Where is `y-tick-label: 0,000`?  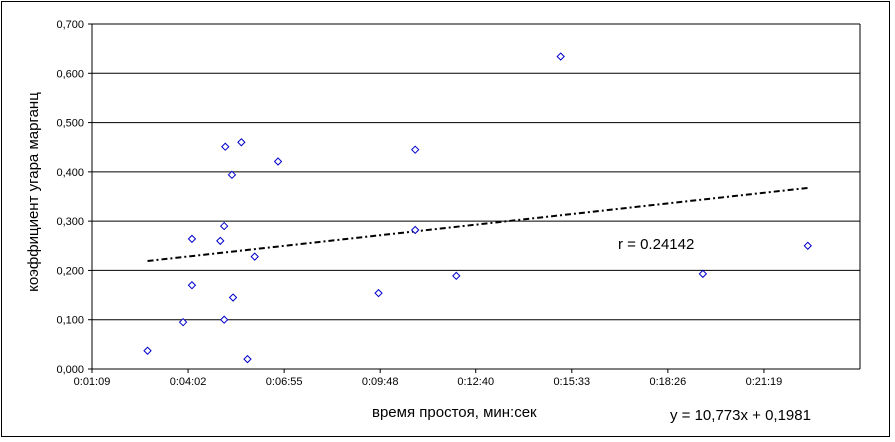 y-tick-label: 0,000 is located at coordinates (70, 370).